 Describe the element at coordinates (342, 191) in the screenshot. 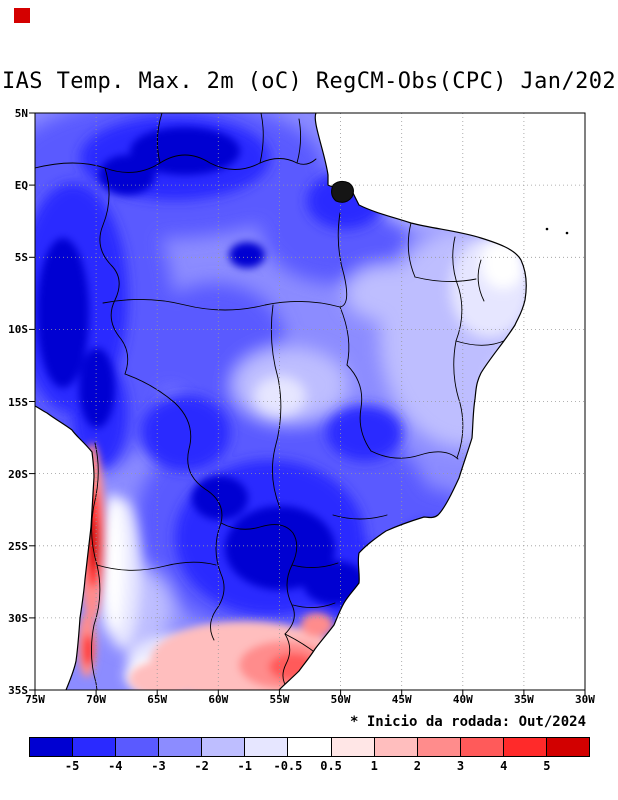

I see `marajo-island` at that location.